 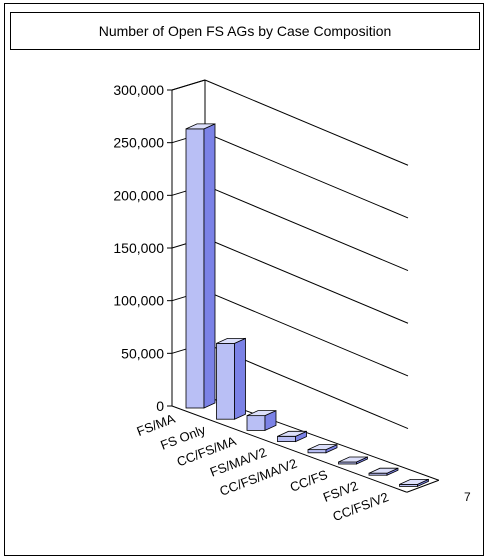 I want to click on y-tick-label: 50,000, so click(x=142, y=353).